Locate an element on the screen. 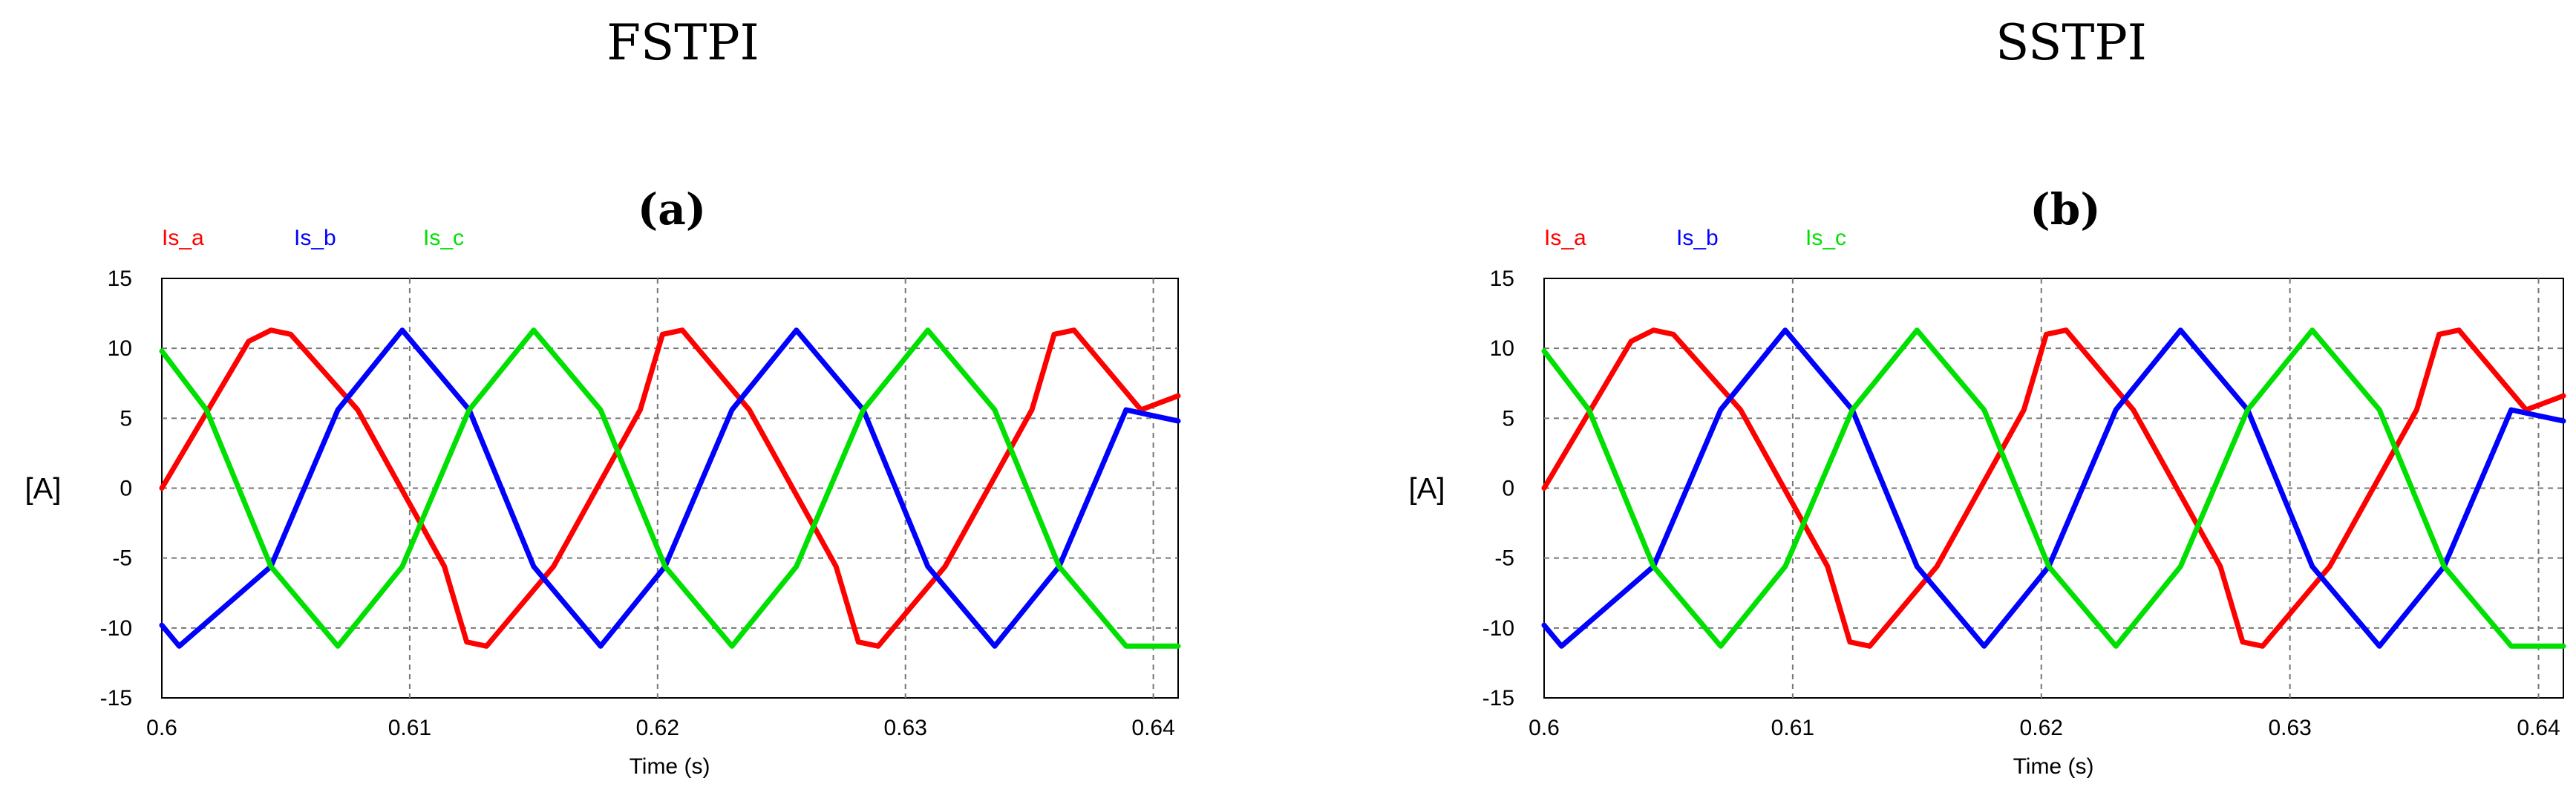 The height and width of the screenshot is (810, 2576). y-tick-label: 15 is located at coordinates (1502, 279).